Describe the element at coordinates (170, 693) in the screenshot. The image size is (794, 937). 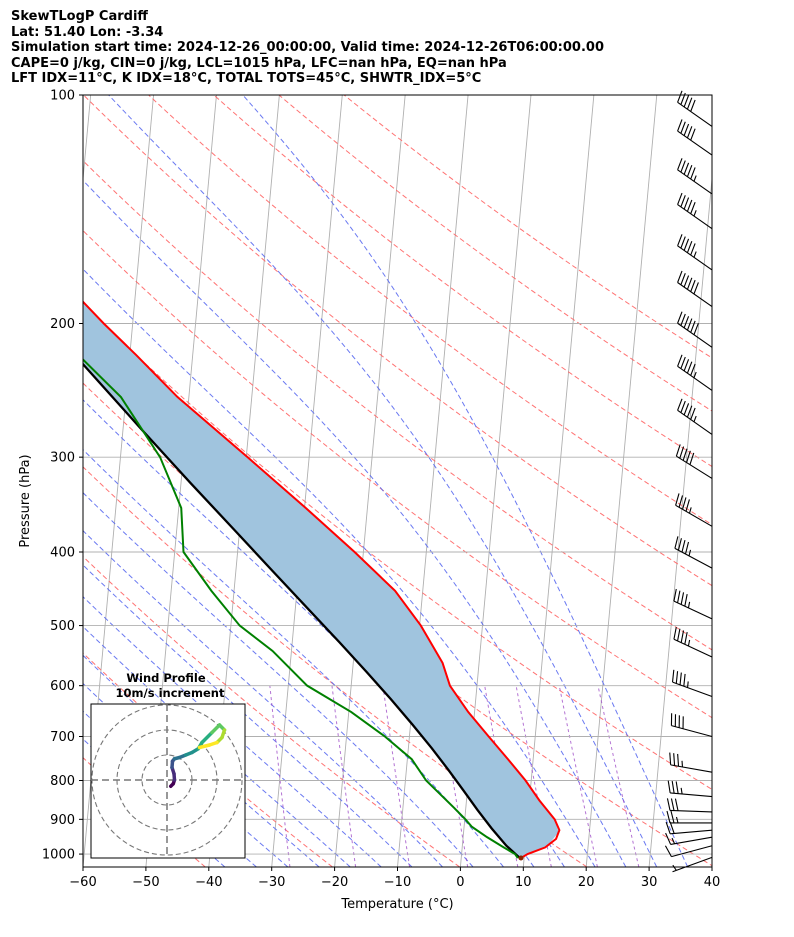
I see `hodograph-subtitle: 10m/s increment` at that location.